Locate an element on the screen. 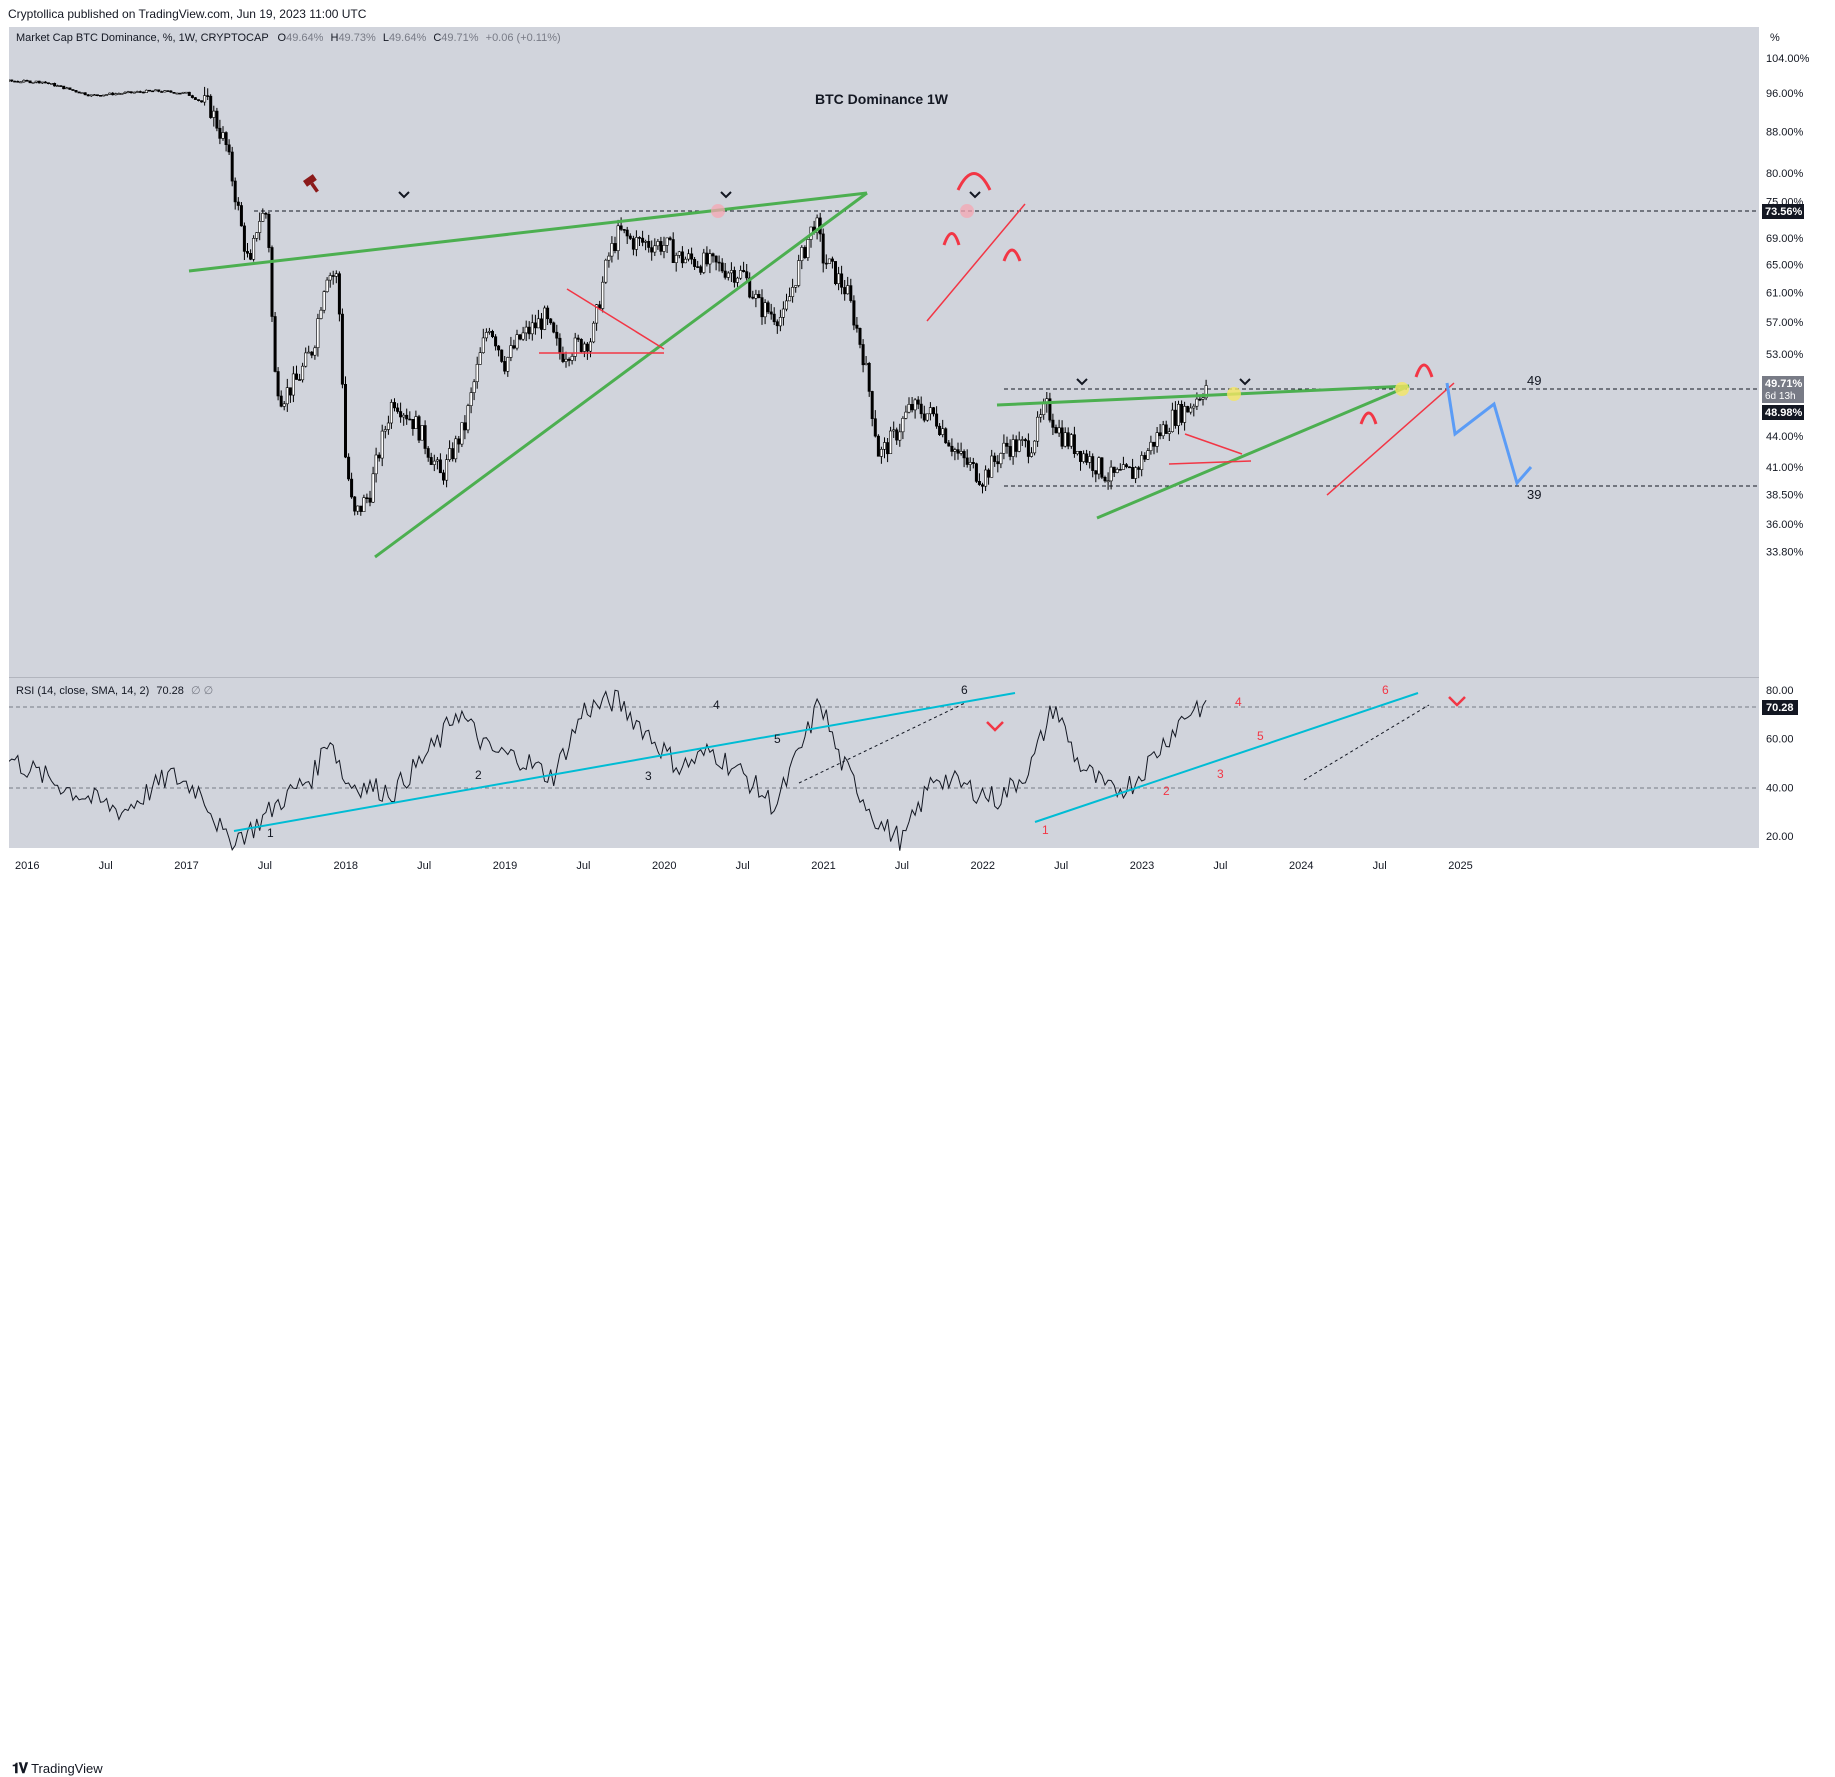  time-tick-label: 2023 is located at coordinates (1142, 866).